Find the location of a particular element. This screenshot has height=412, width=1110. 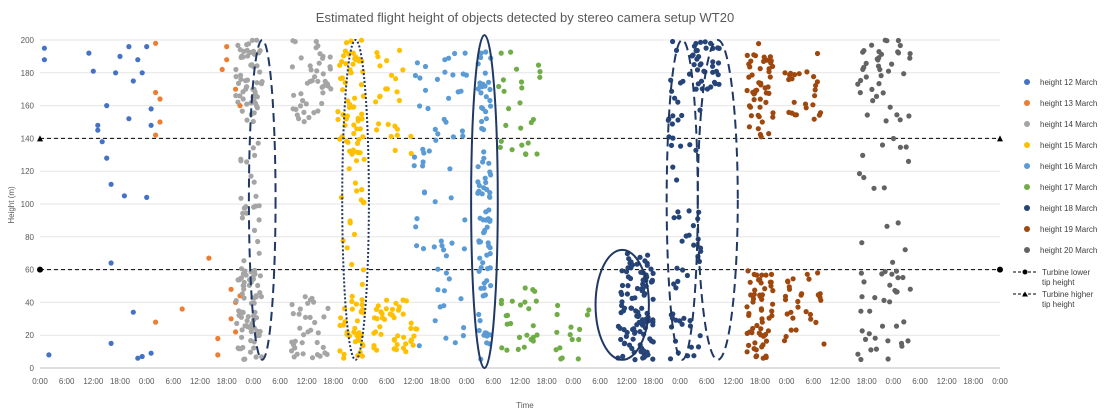

x-tick-label: 12:00 is located at coordinates (200, 381).